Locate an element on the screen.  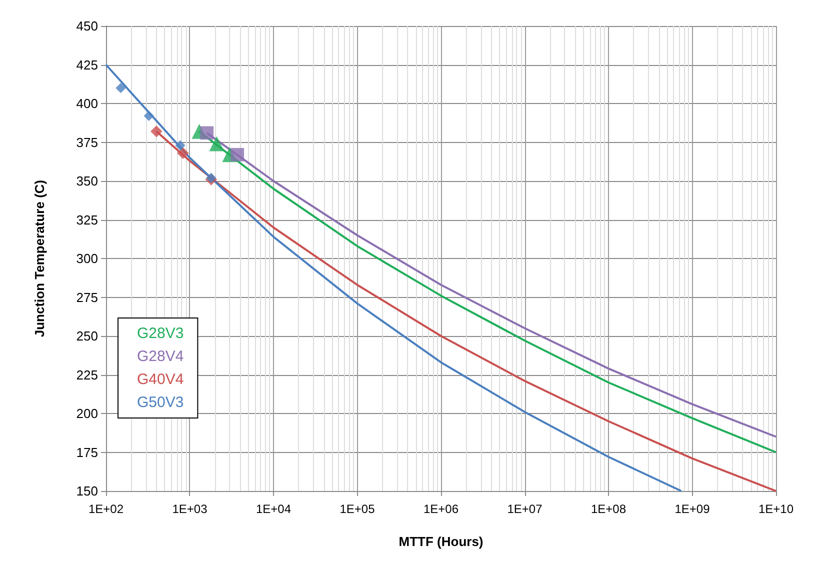
x-tick-label: 1E+03 is located at coordinates (190, 509).